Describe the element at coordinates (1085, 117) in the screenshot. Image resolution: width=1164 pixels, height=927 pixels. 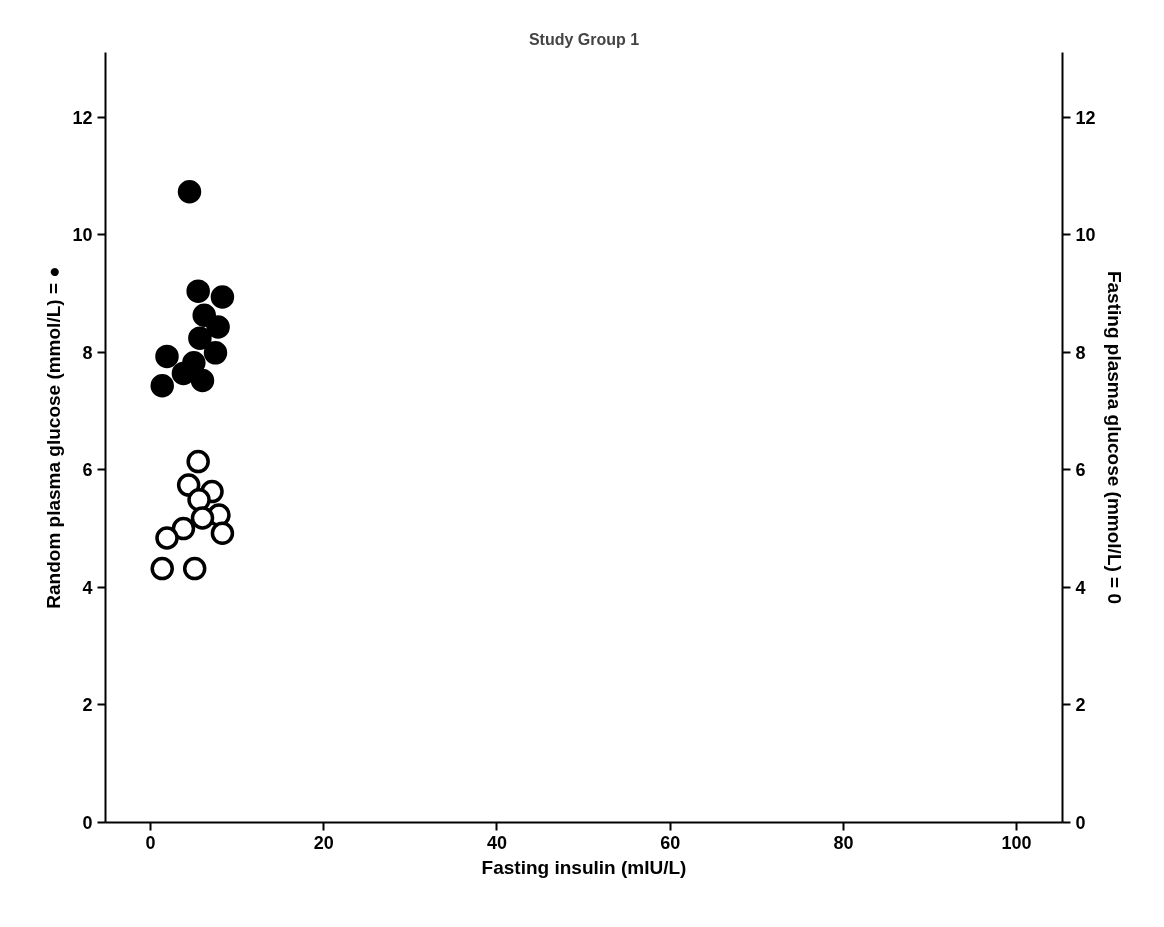
I see `y2-tick-label: 12` at that location.